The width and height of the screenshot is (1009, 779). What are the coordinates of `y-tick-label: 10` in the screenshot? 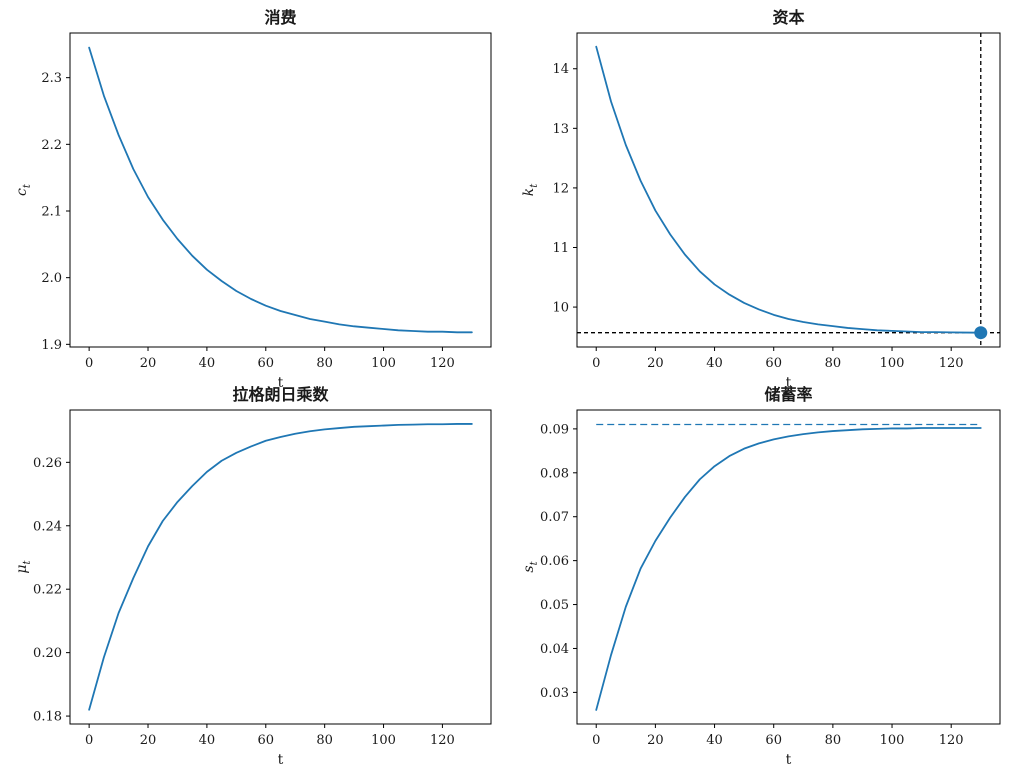 It's located at (560, 308).